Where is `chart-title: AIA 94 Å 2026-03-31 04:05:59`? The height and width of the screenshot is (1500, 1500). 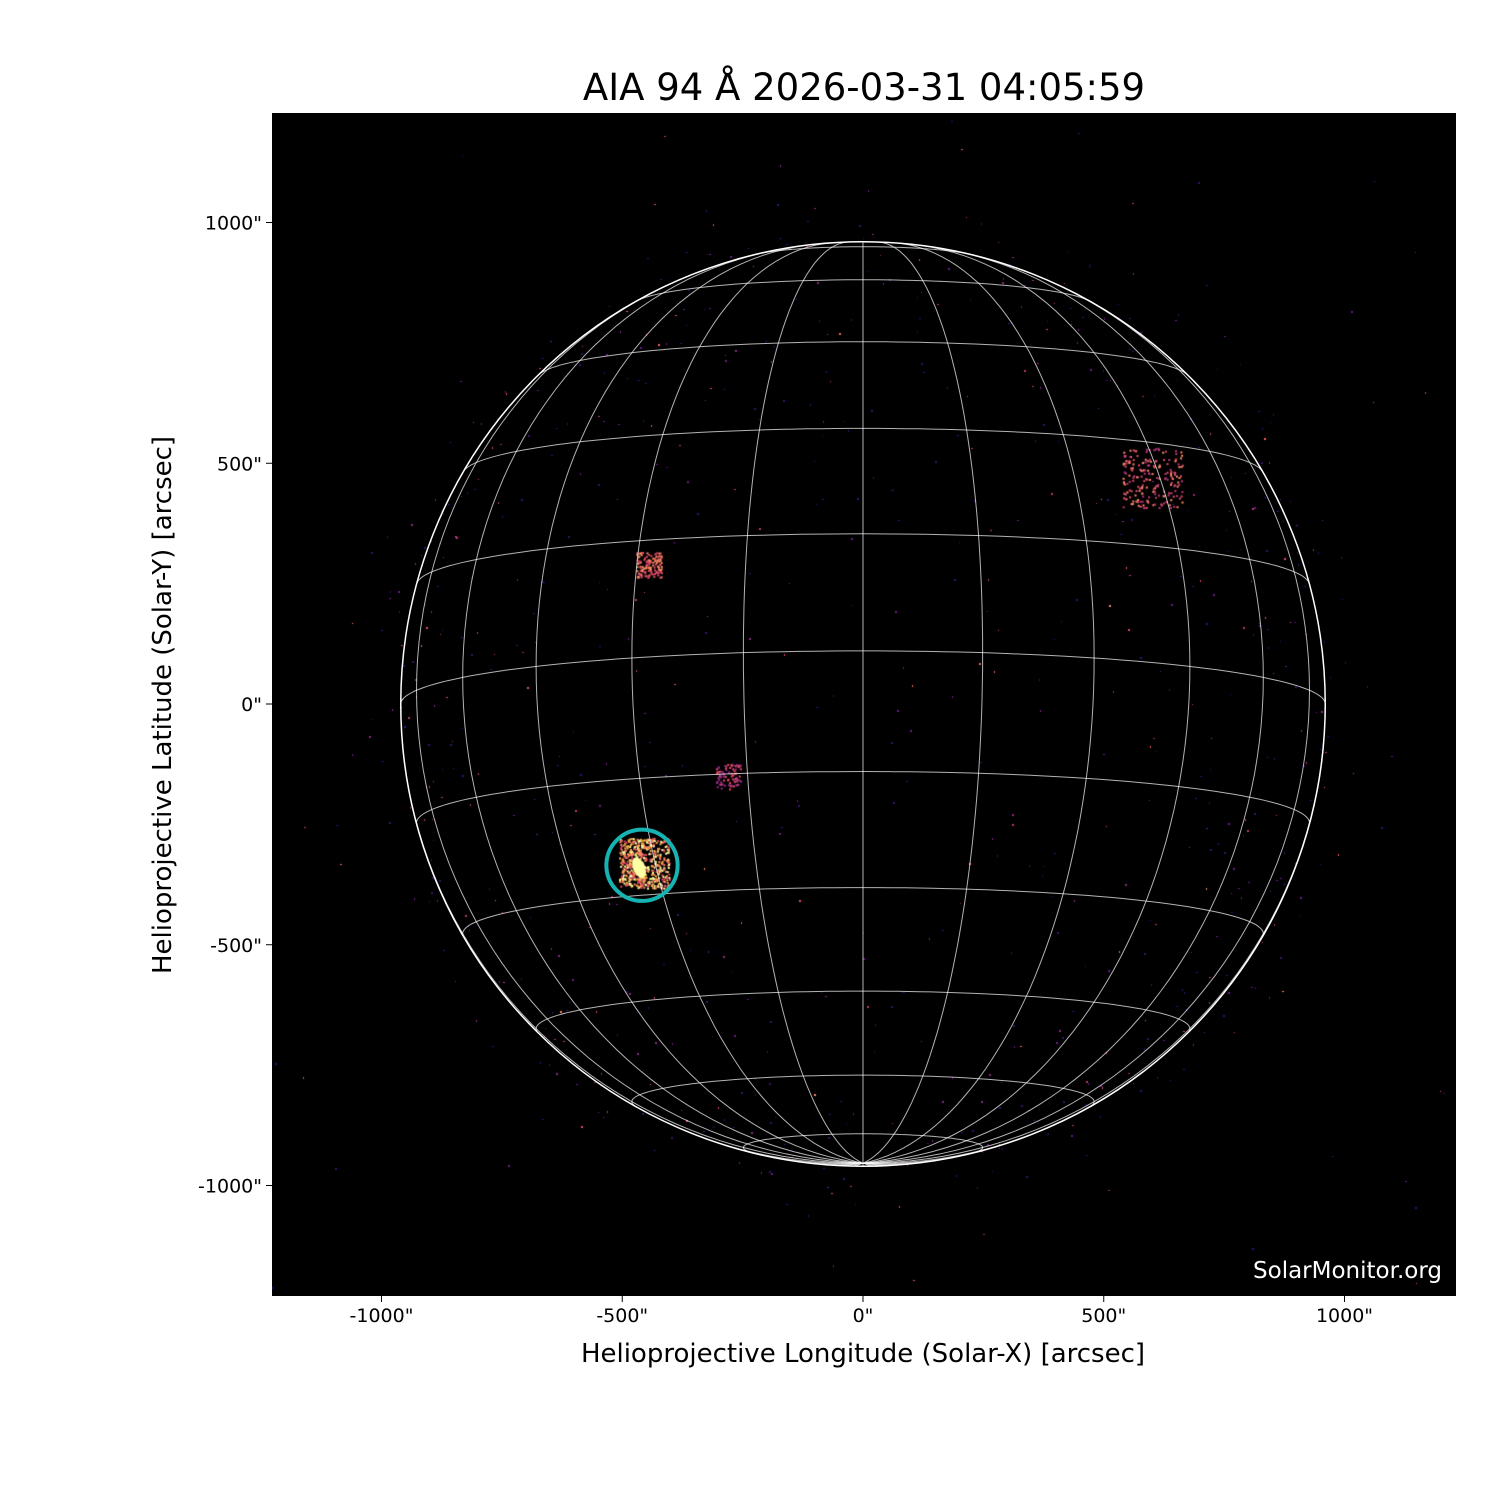
chart-title: AIA 94 Å 2026-03-31 04:05:59 is located at coordinates (864, 87).